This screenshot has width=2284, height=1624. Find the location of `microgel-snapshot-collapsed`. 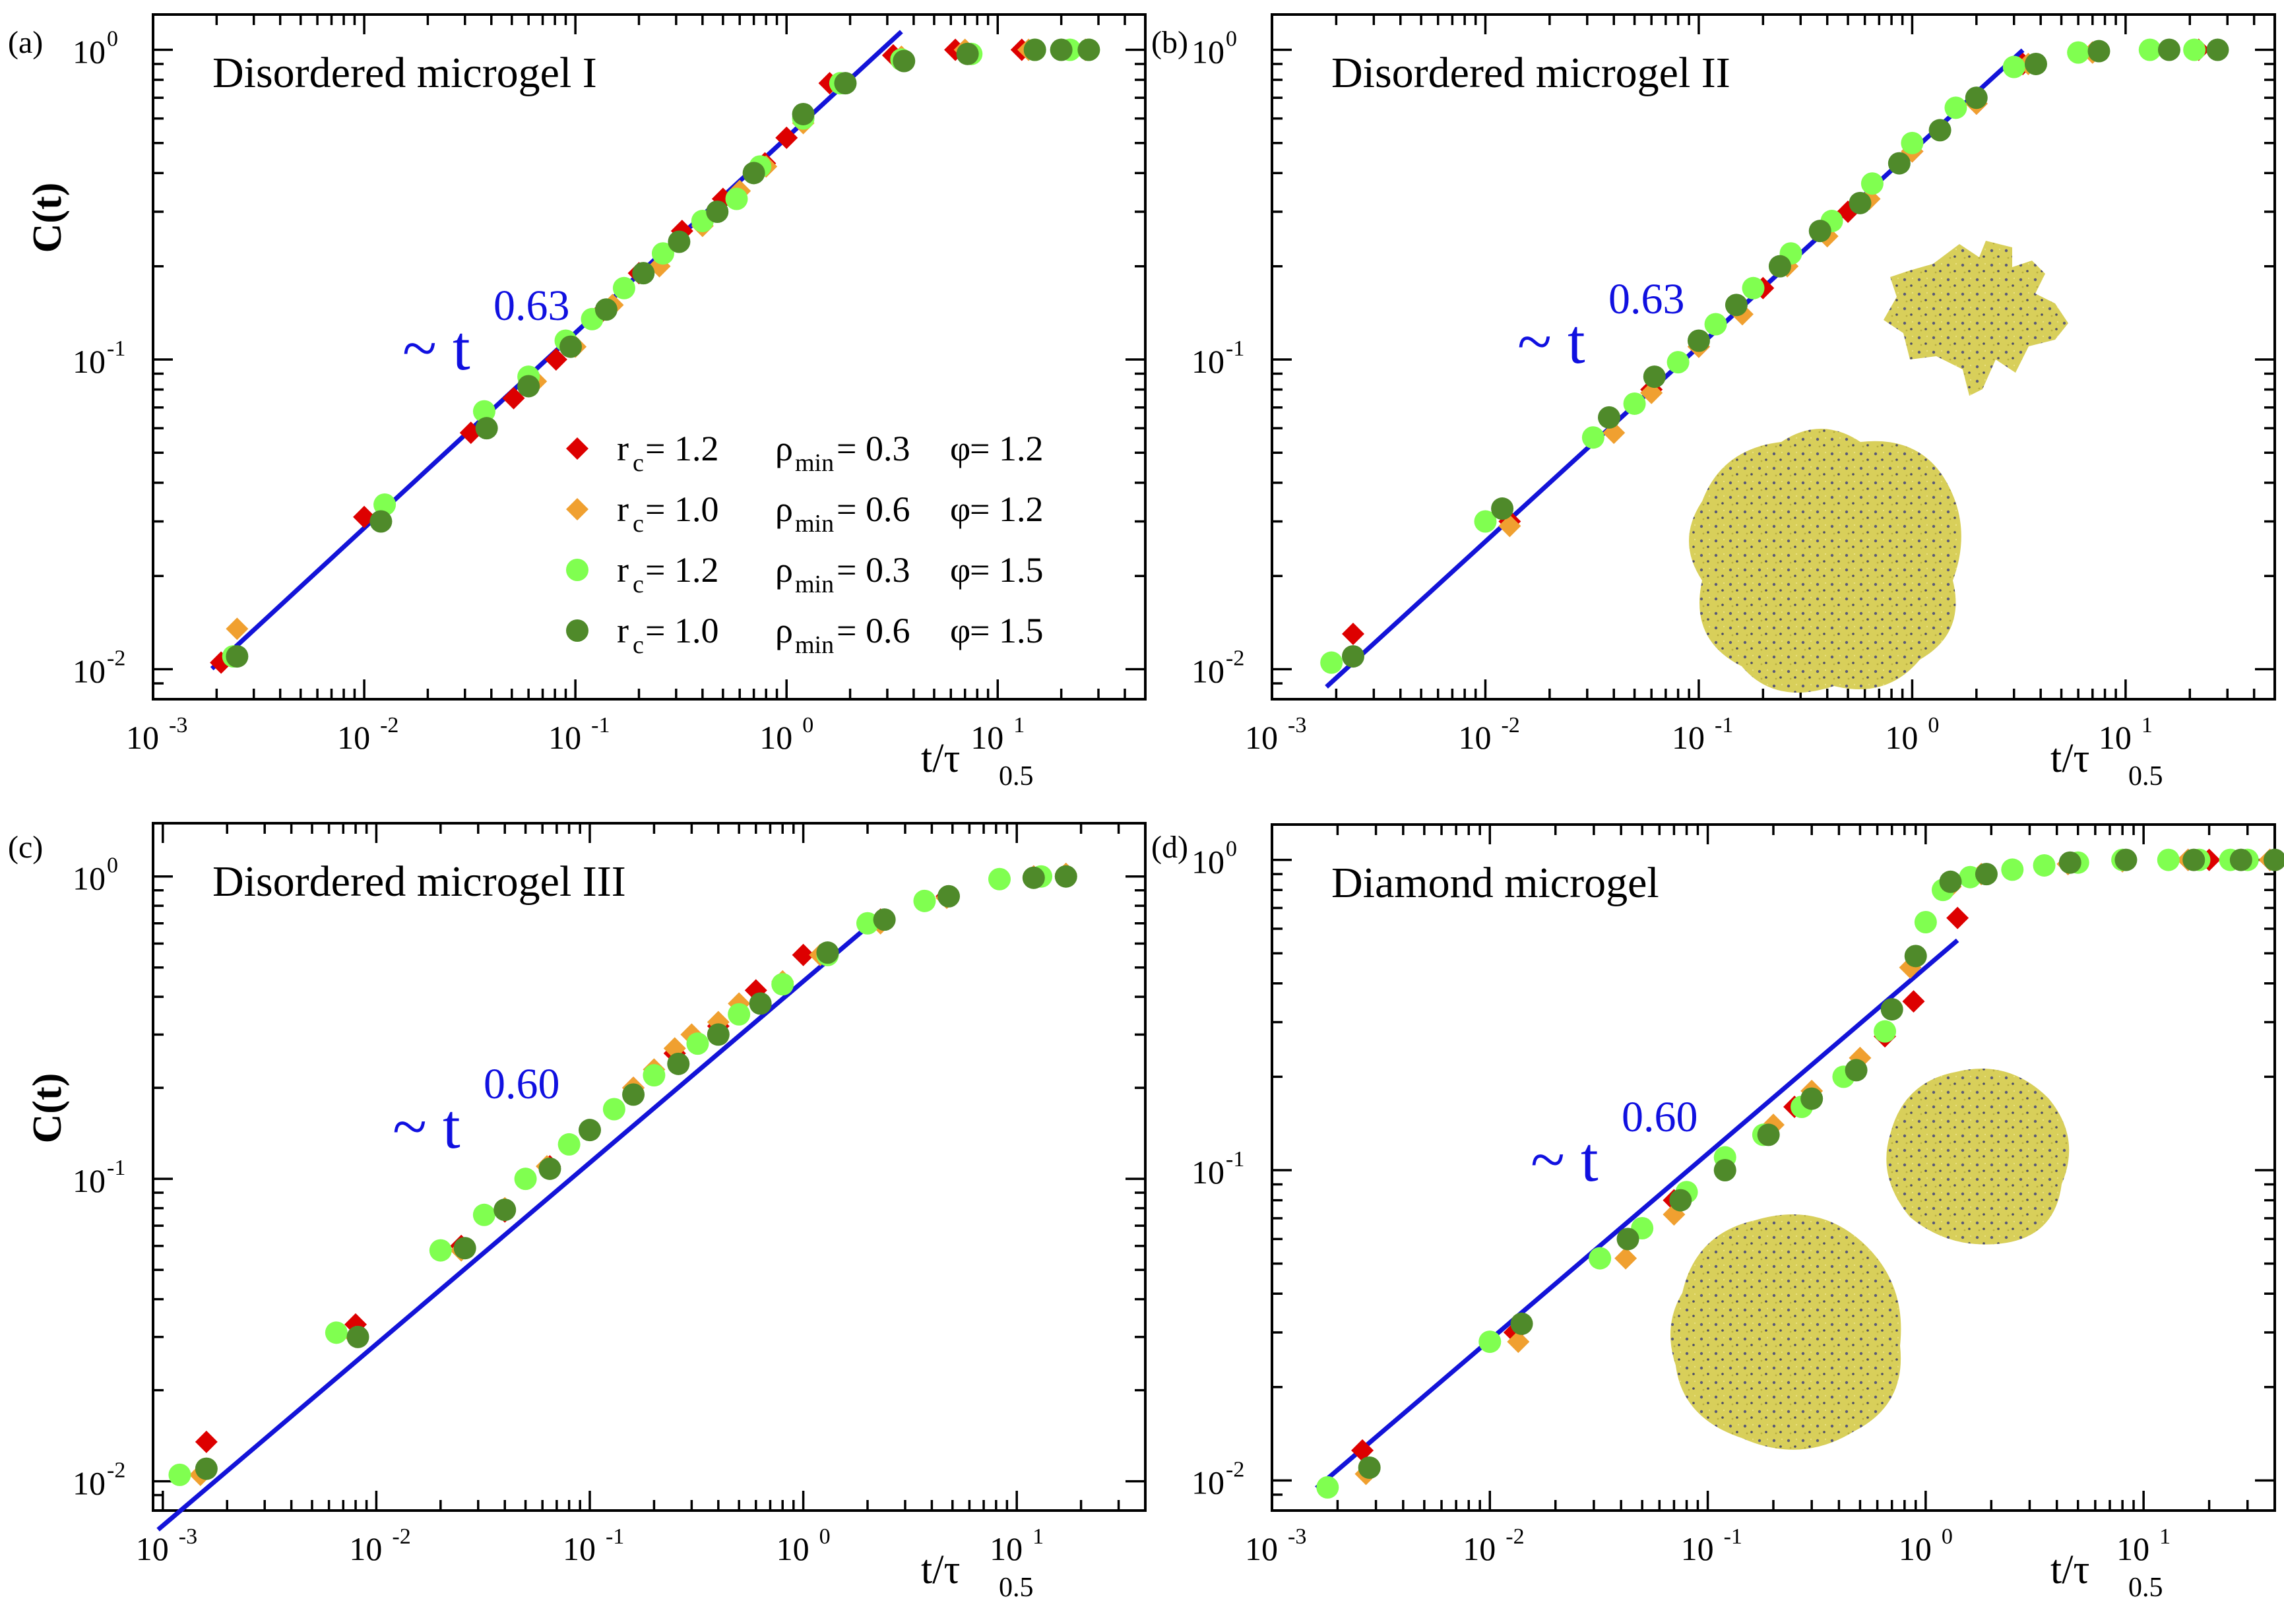

microgel-snapshot-collapsed is located at coordinates (1978, 1157).